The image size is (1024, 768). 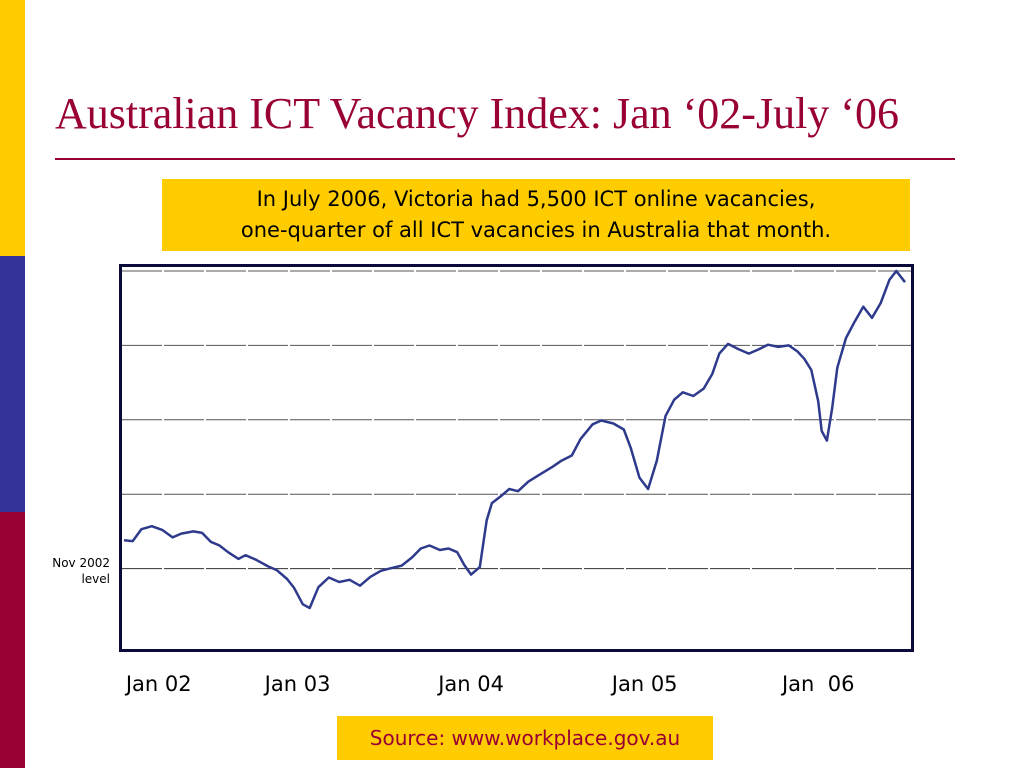 I want to click on x-tick-label: Jan 06, so click(x=818, y=684).